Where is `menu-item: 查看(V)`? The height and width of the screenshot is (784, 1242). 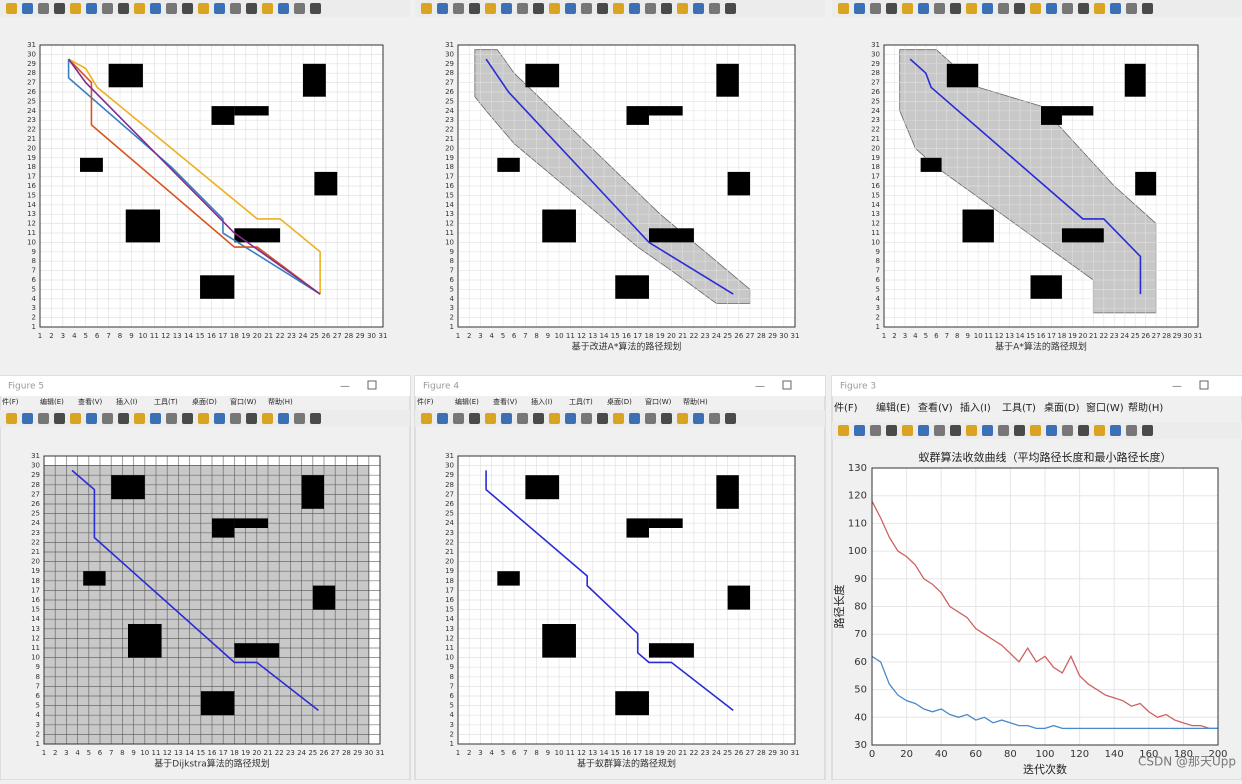
menu-item: 查看(V) is located at coordinates (935, 407).